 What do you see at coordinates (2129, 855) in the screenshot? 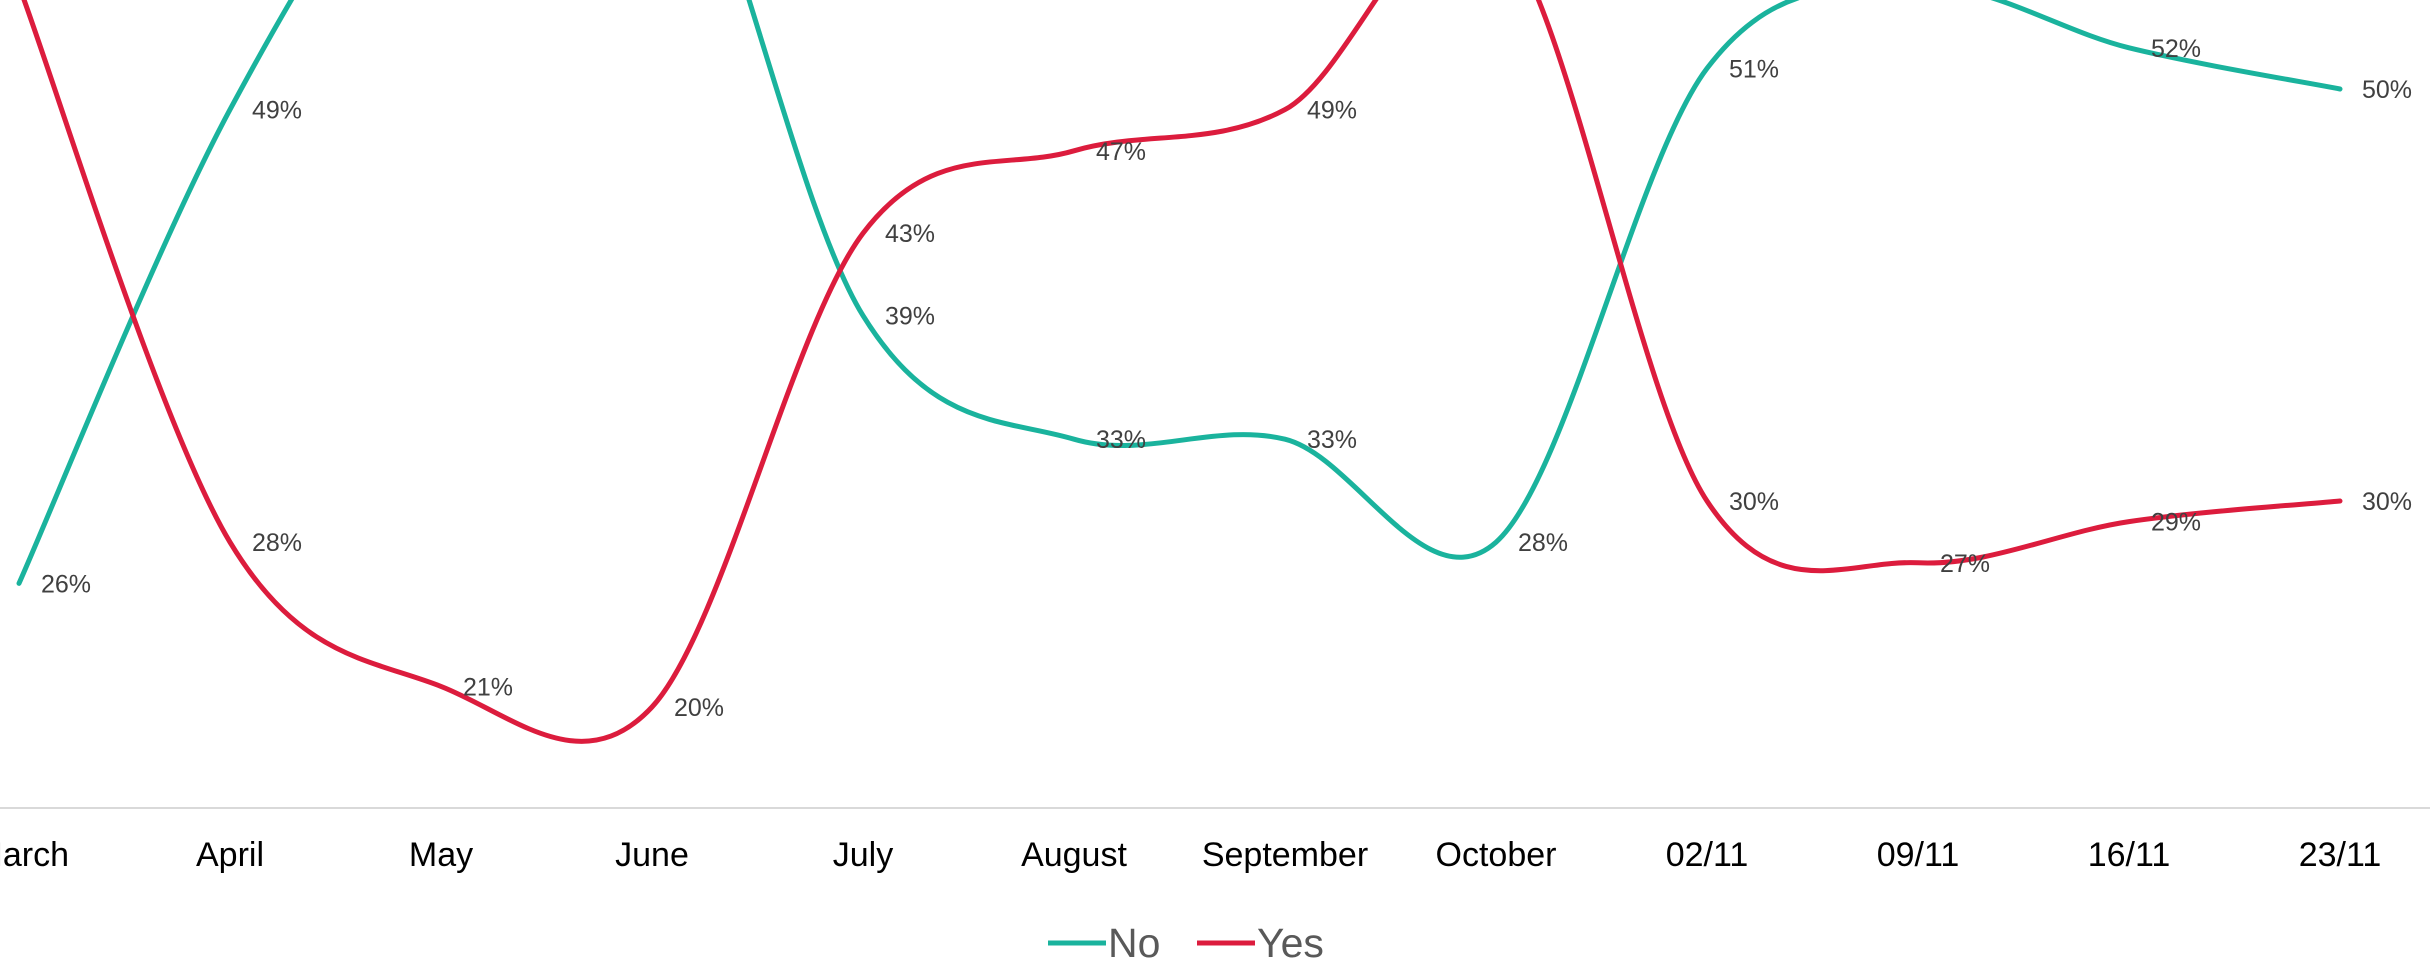
I see `x-tick-label-16-11: 16/11` at bounding box center [2129, 855].